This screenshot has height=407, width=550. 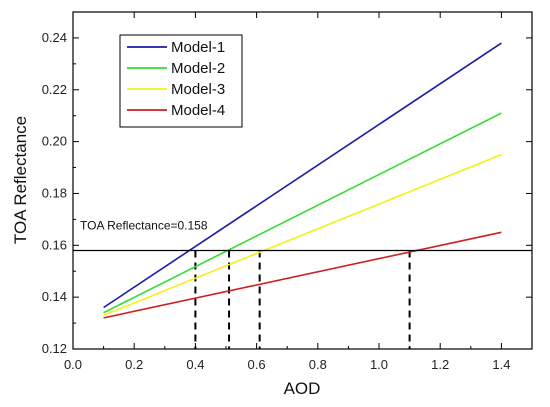 I want to click on x-axis-title: AOD, so click(x=302, y=388).